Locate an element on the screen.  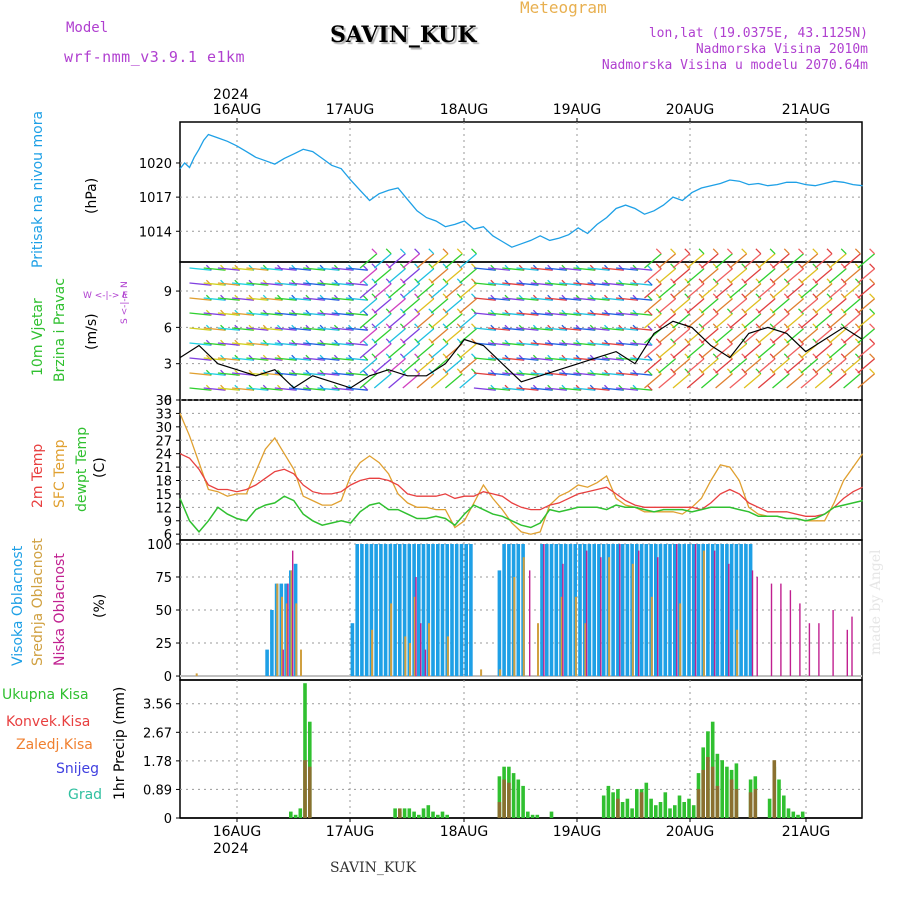
precip-bar-conv is located at coordinates (310, 792).